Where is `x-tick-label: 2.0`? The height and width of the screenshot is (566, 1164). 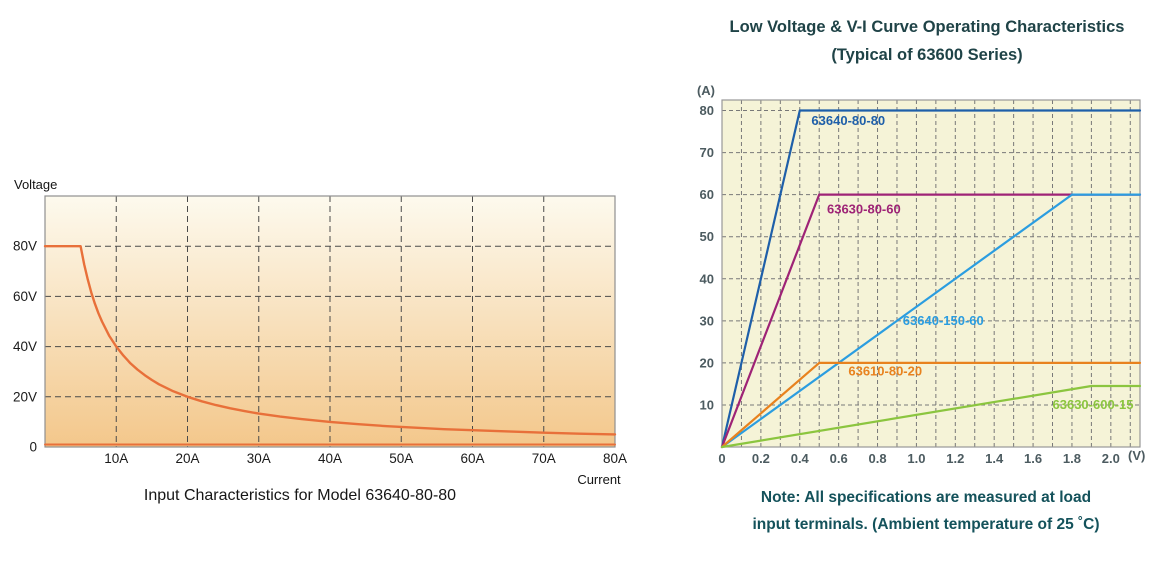 x-tick-label: 2.0 is located at coordinates (1111, 458).